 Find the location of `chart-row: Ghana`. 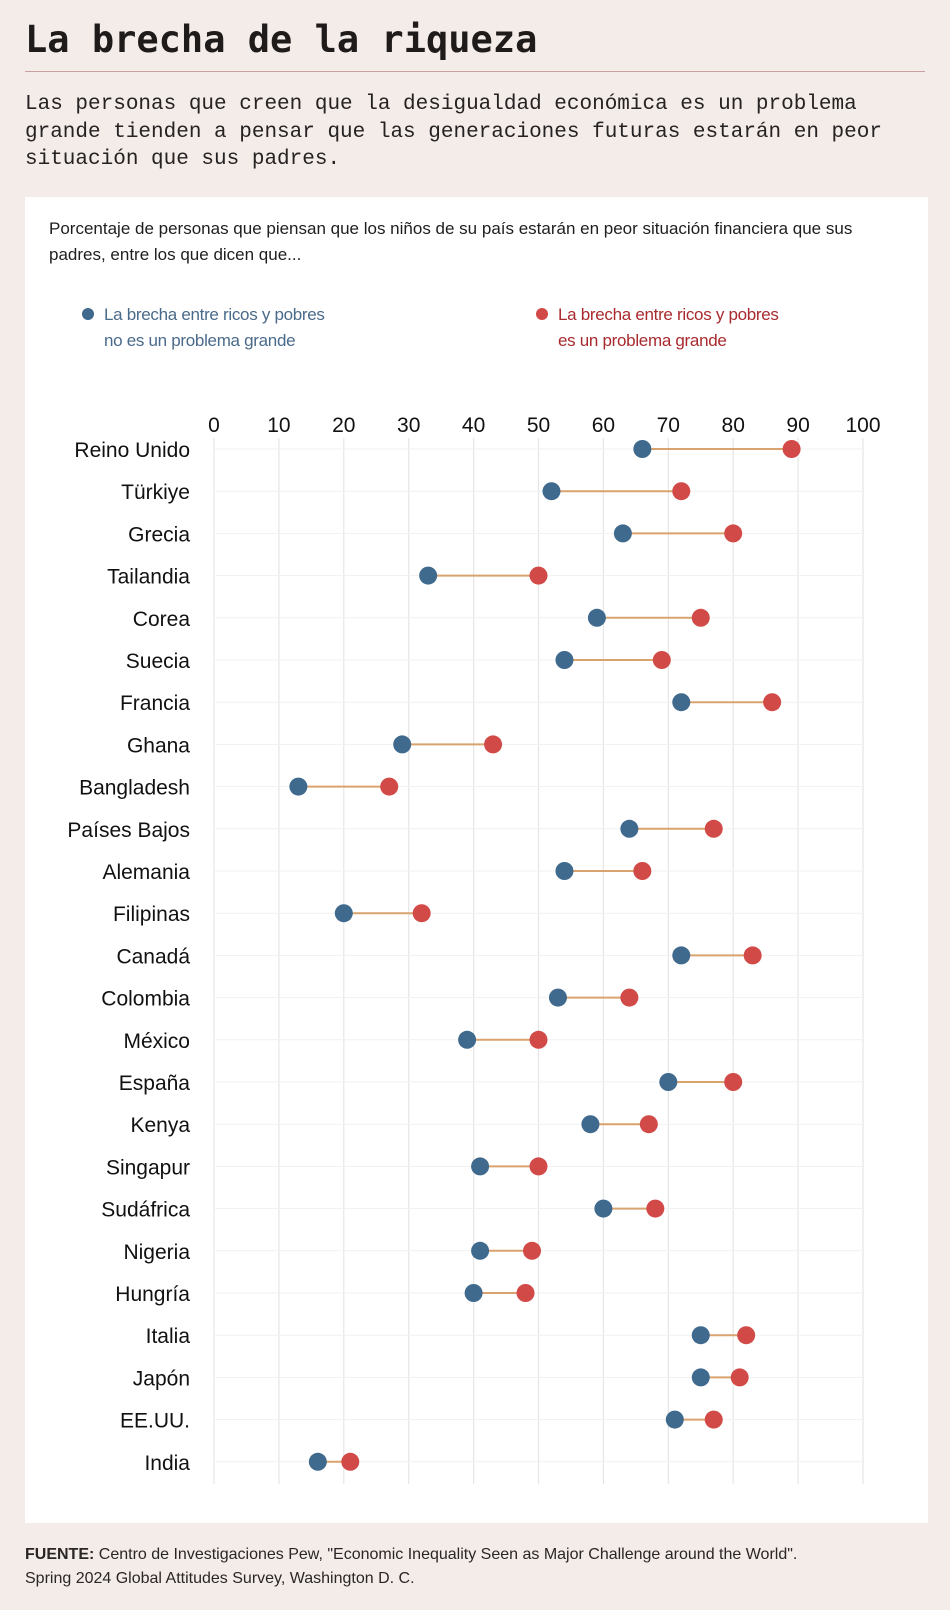

chart-row: Ghana is located at coordinates (495, 745).